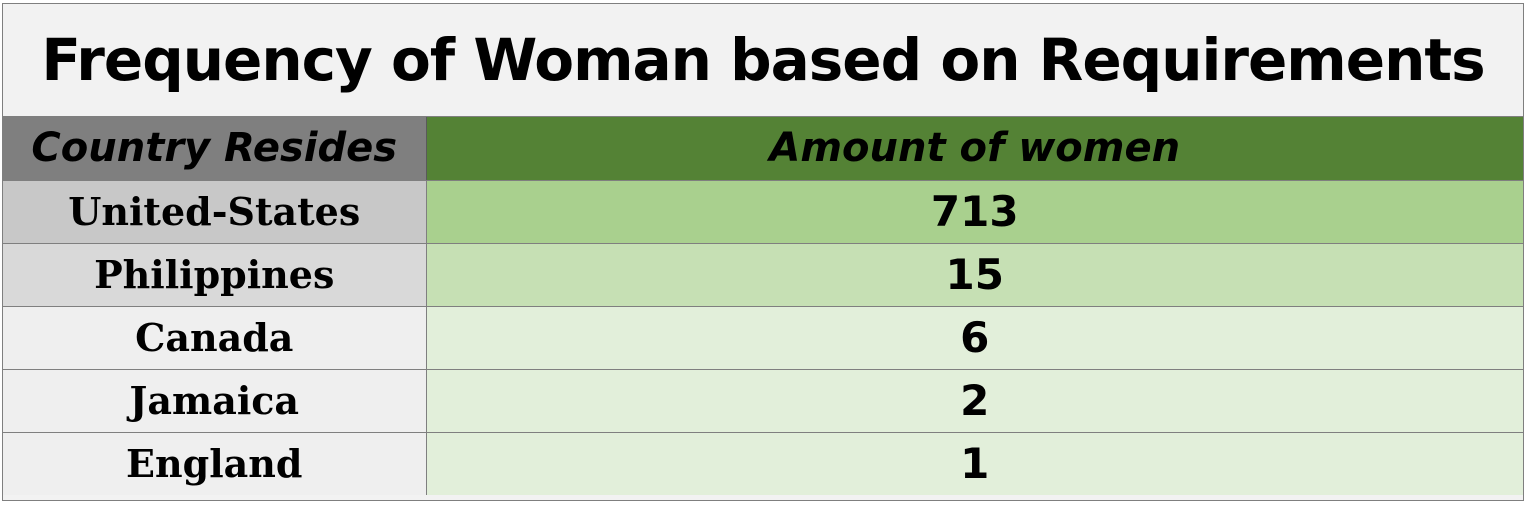 This screenshot has width=1528, height=505. I want to click on table-row: United-States 713, so click(763, 212).